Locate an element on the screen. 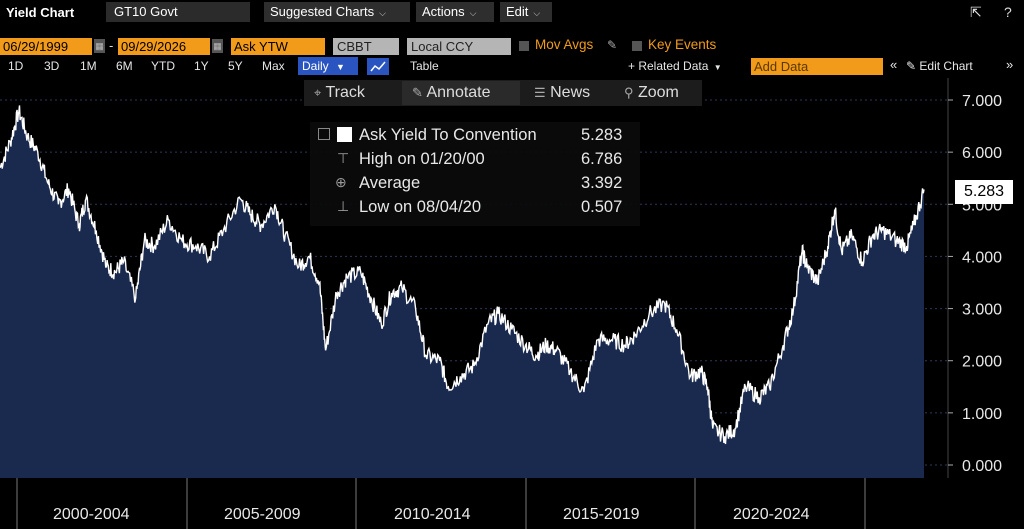 Image resolution: width=1024 pixels, height=529 pixels. legend-average-label: Average is located at coordinates (390, 183).